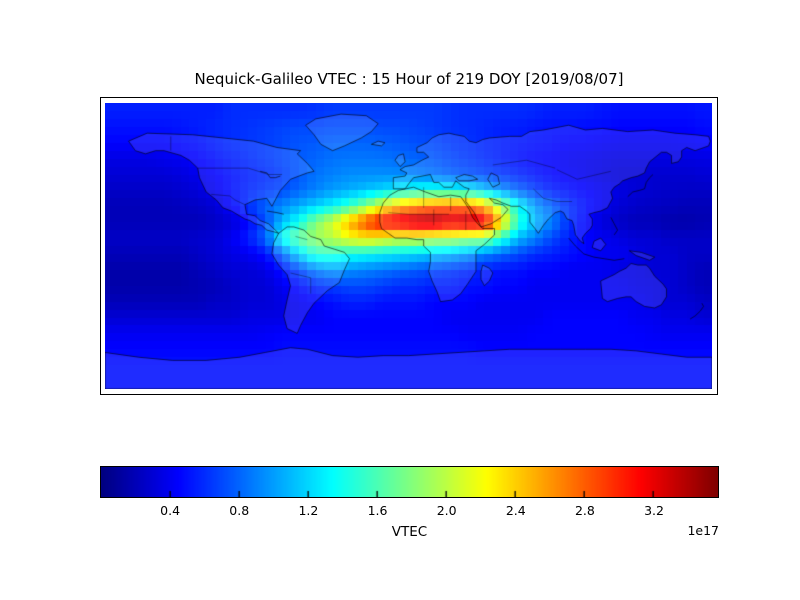  I want to click on colorbar-tick-label: 0.8, so click(239, 510).